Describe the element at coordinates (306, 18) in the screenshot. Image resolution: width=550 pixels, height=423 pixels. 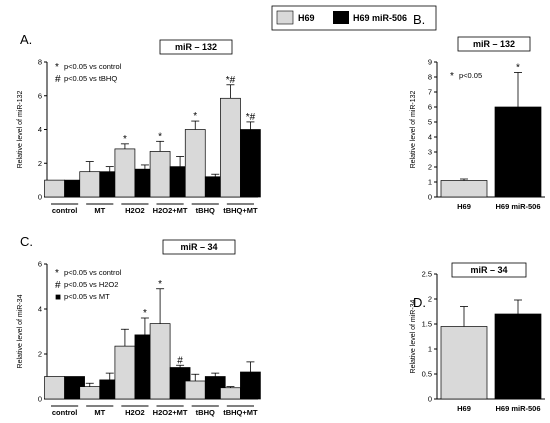
I see `legend-label-h69: H69` at that location.